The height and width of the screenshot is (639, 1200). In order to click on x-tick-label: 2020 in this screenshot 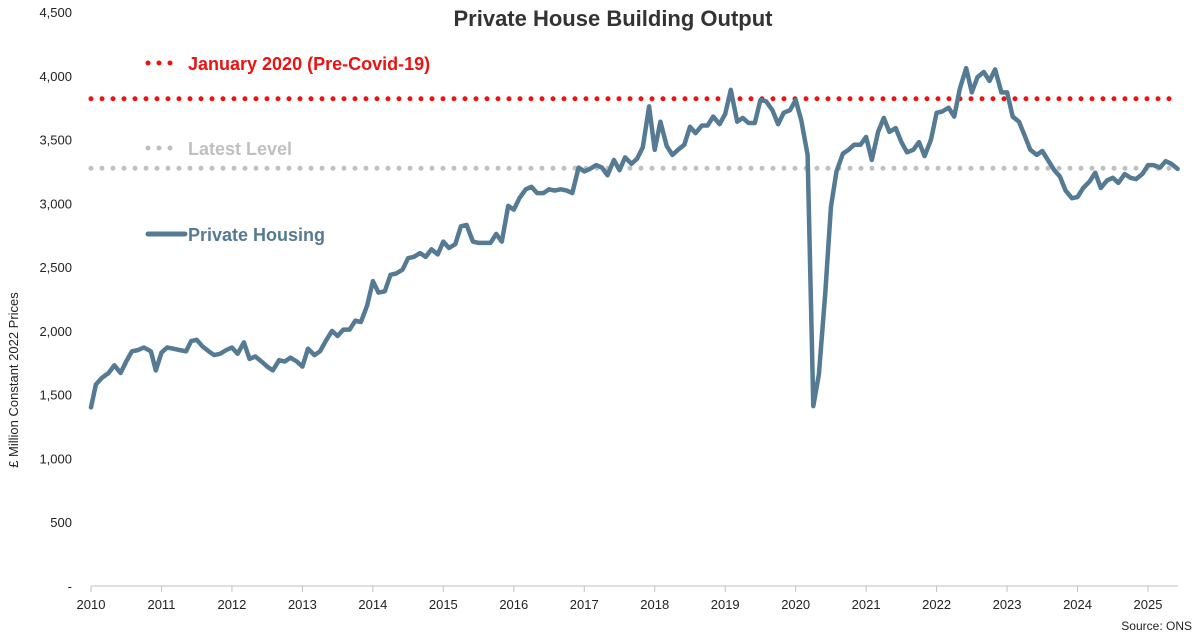, I will do `click(795, 604)`.